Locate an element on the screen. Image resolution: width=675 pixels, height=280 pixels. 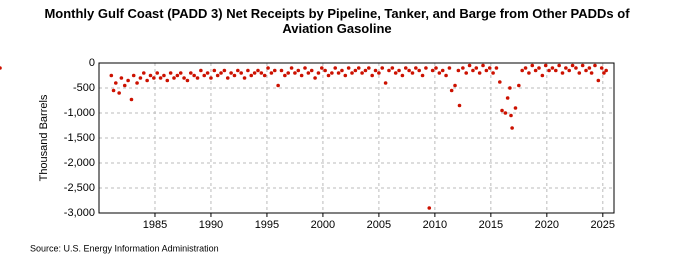
y-tick-label: -1,000 is located at coordinates (79, 113).